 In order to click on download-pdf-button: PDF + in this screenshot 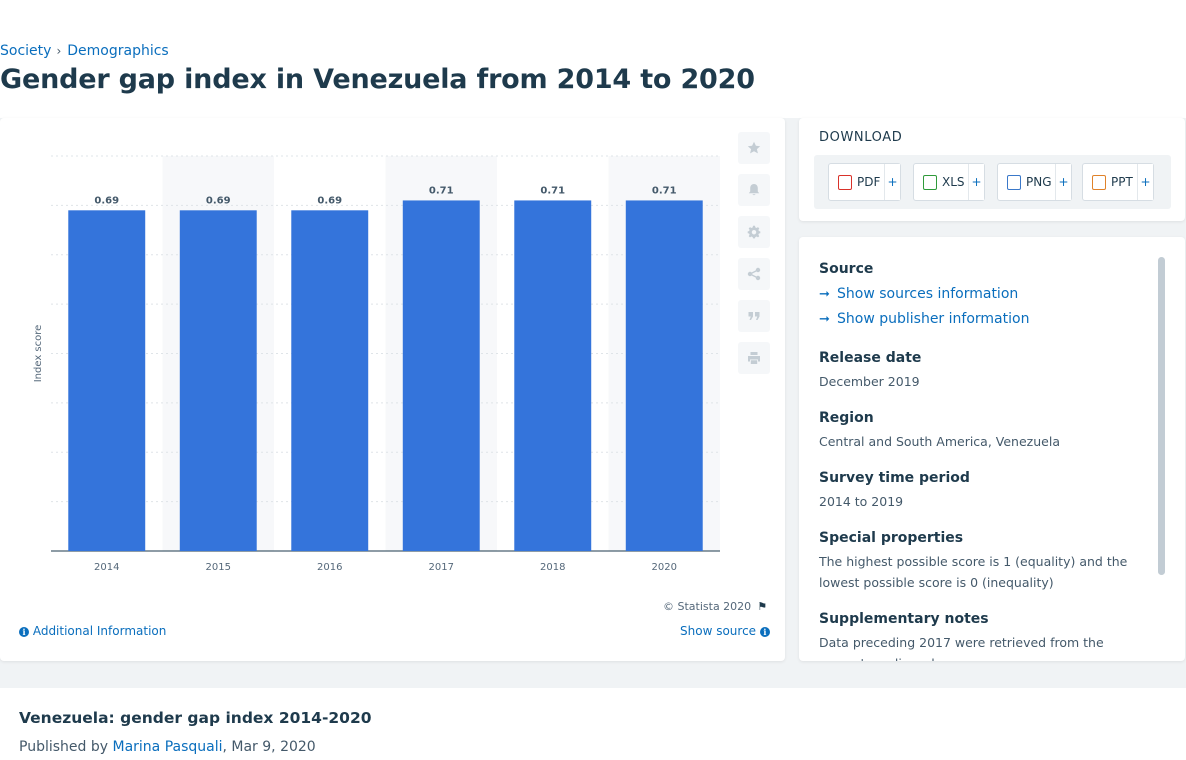, I will do `click(864, 182)`.